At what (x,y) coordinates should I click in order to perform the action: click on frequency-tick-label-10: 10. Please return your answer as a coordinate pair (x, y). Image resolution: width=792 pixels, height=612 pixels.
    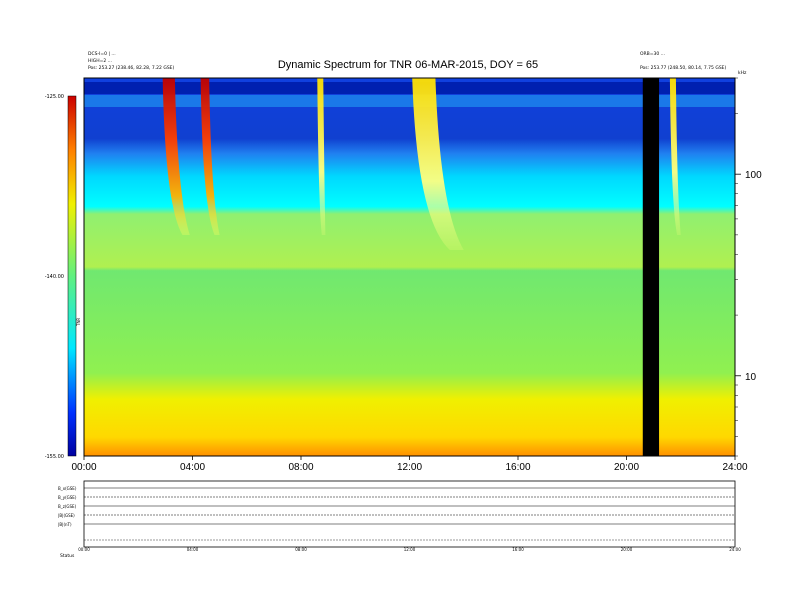
    Looking at the image, I should click on (751, 377).